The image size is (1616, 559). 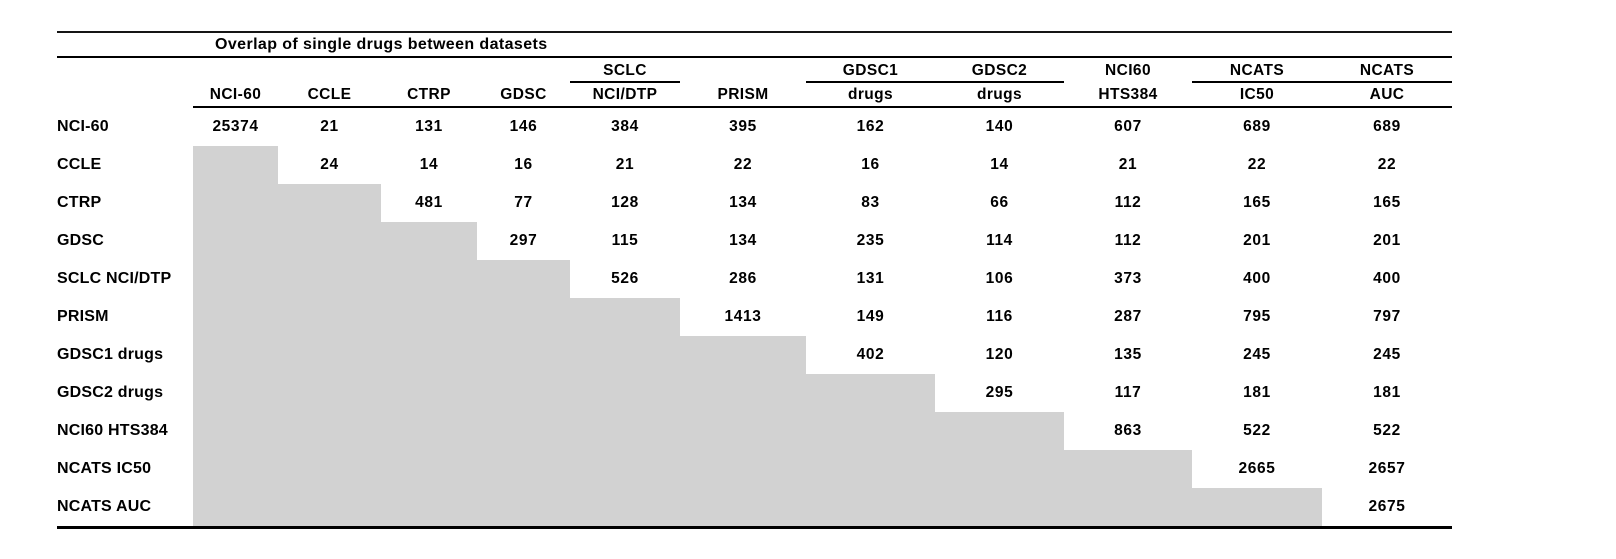 I want to click on matrix-cell: 2675, so click(x=1387, y=506).